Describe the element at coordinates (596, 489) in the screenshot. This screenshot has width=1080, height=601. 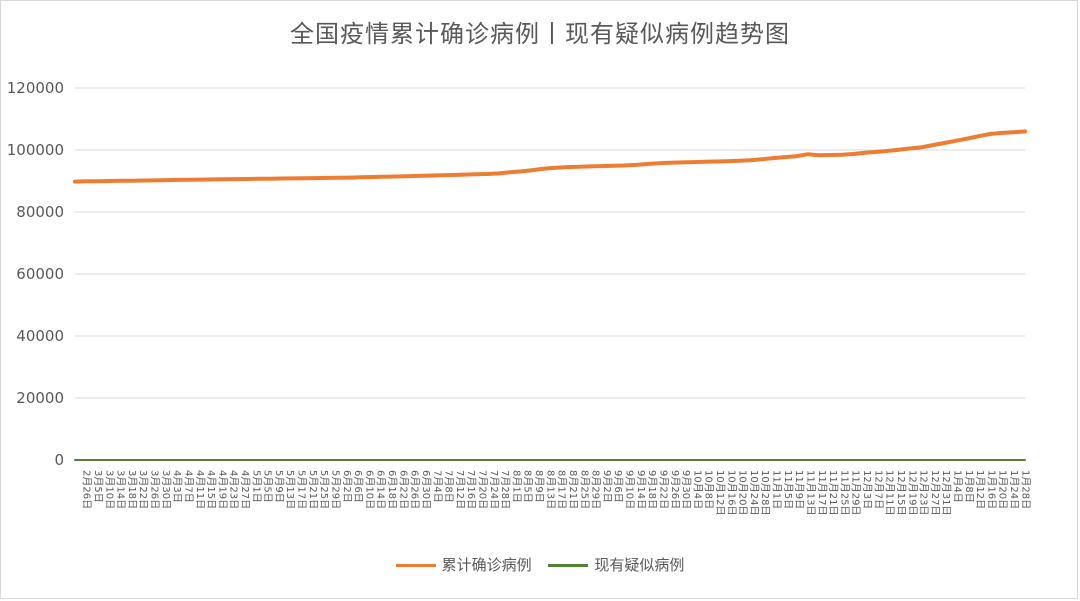
I see `x-tick-label: 8月29日` at that location.